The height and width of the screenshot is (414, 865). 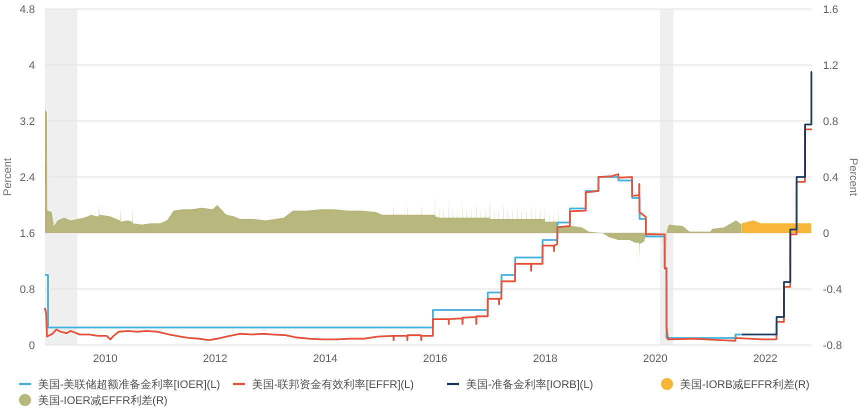 I want to click on y2-tick-label: 1.6, so click(x=830, y=10).